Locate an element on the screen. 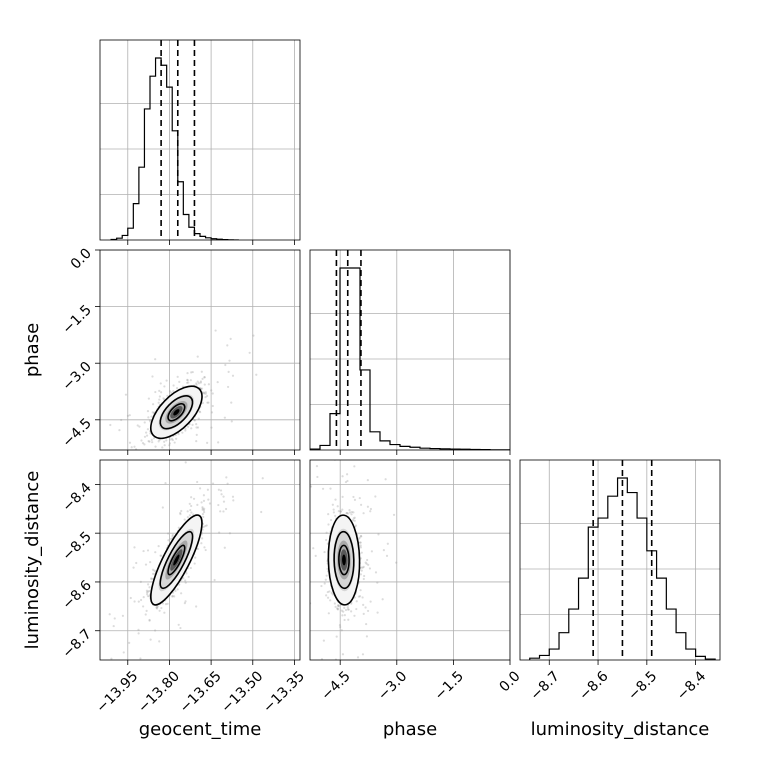  y-tick-label: −3.0 is located at coordinates (76, 376).